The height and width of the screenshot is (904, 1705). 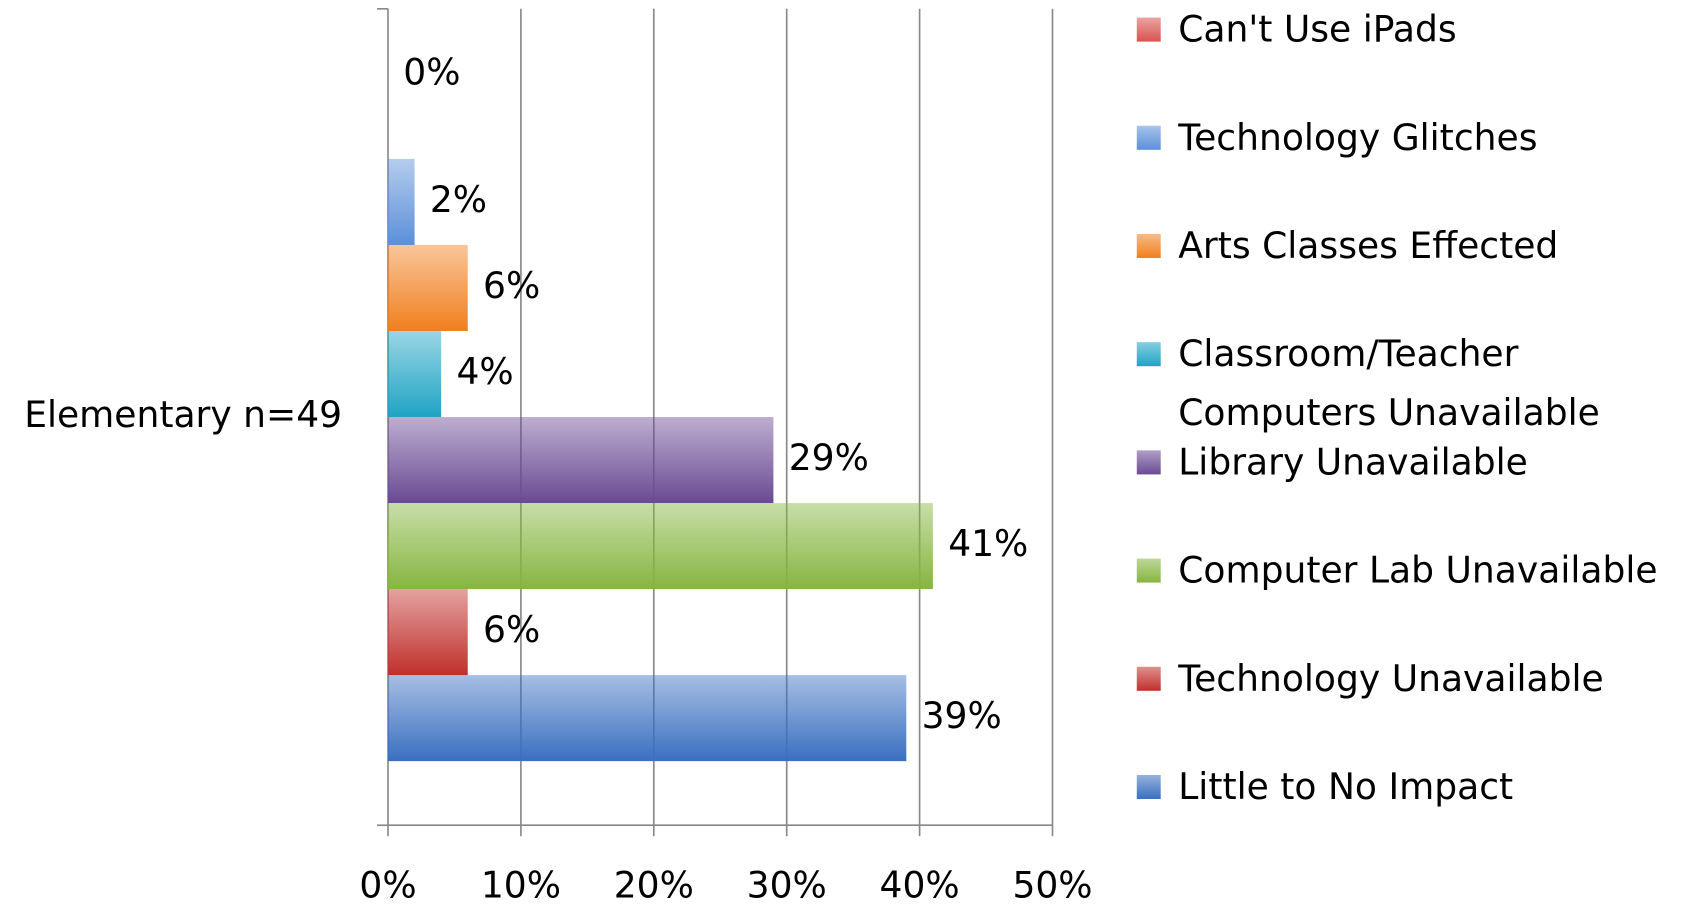 What do you see at coordinates (387, 884) in the screenshot?
I see `x-tick-label: 0%` at bounding box center [387, 884].